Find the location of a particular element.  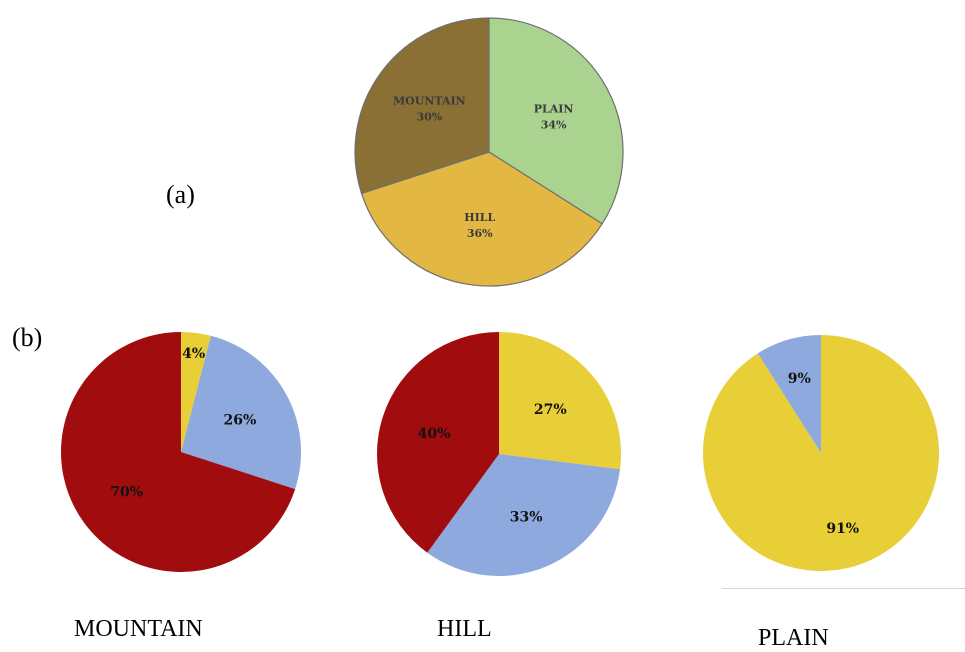

slice-label-a-1: HILL is located at coordinates (479, 217).